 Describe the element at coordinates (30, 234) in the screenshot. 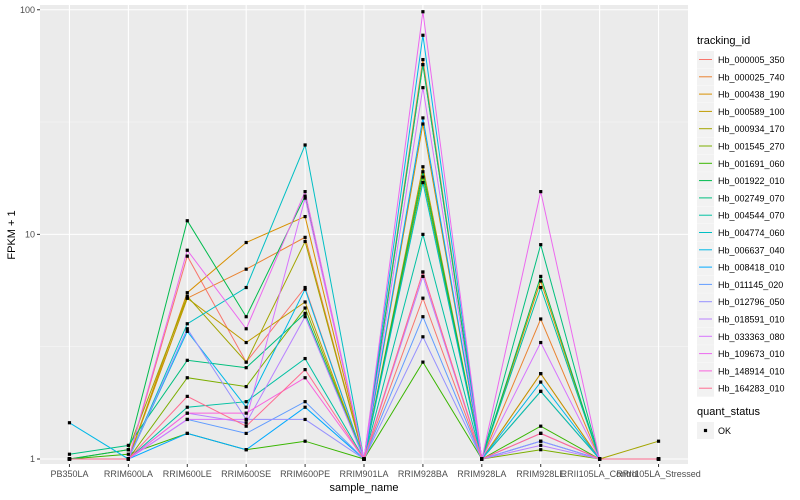

I see `y-tick-label: 10` at that location.